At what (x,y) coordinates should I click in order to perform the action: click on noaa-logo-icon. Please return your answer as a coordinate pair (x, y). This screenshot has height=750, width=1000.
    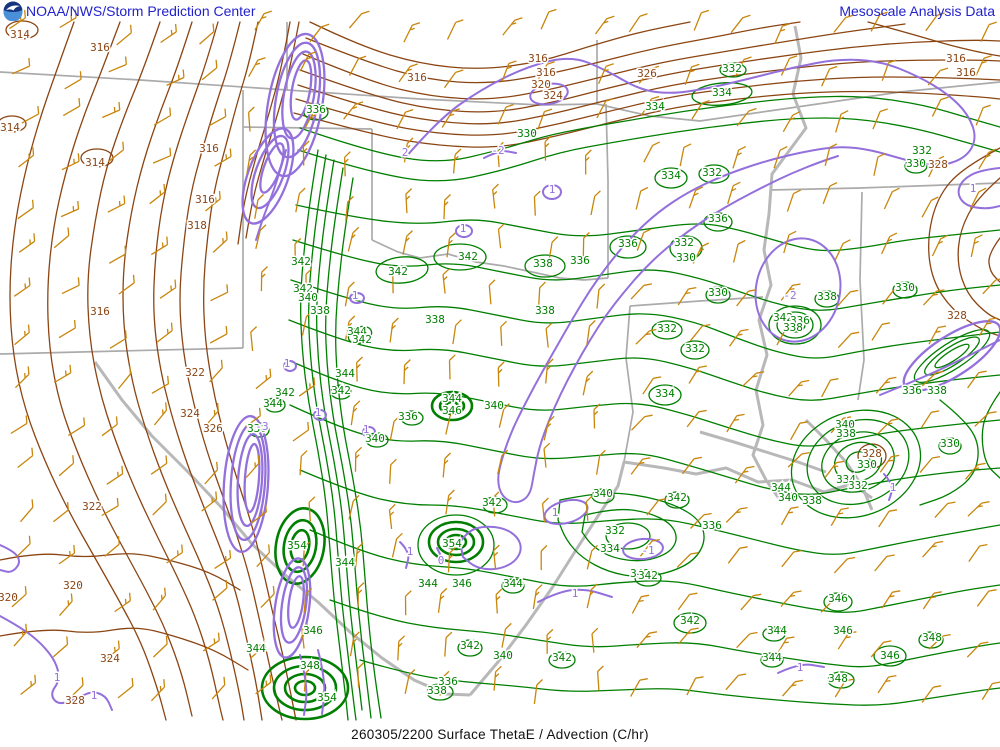
    Looking at the image, I should click on (13, 11).